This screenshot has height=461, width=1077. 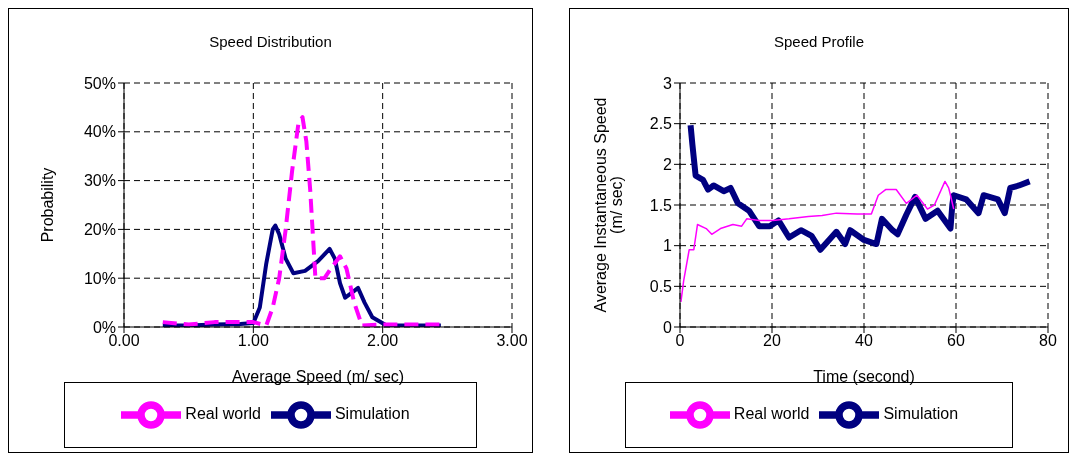 I want to click on y-tick-label: 10%, so click(x=99, y=278).